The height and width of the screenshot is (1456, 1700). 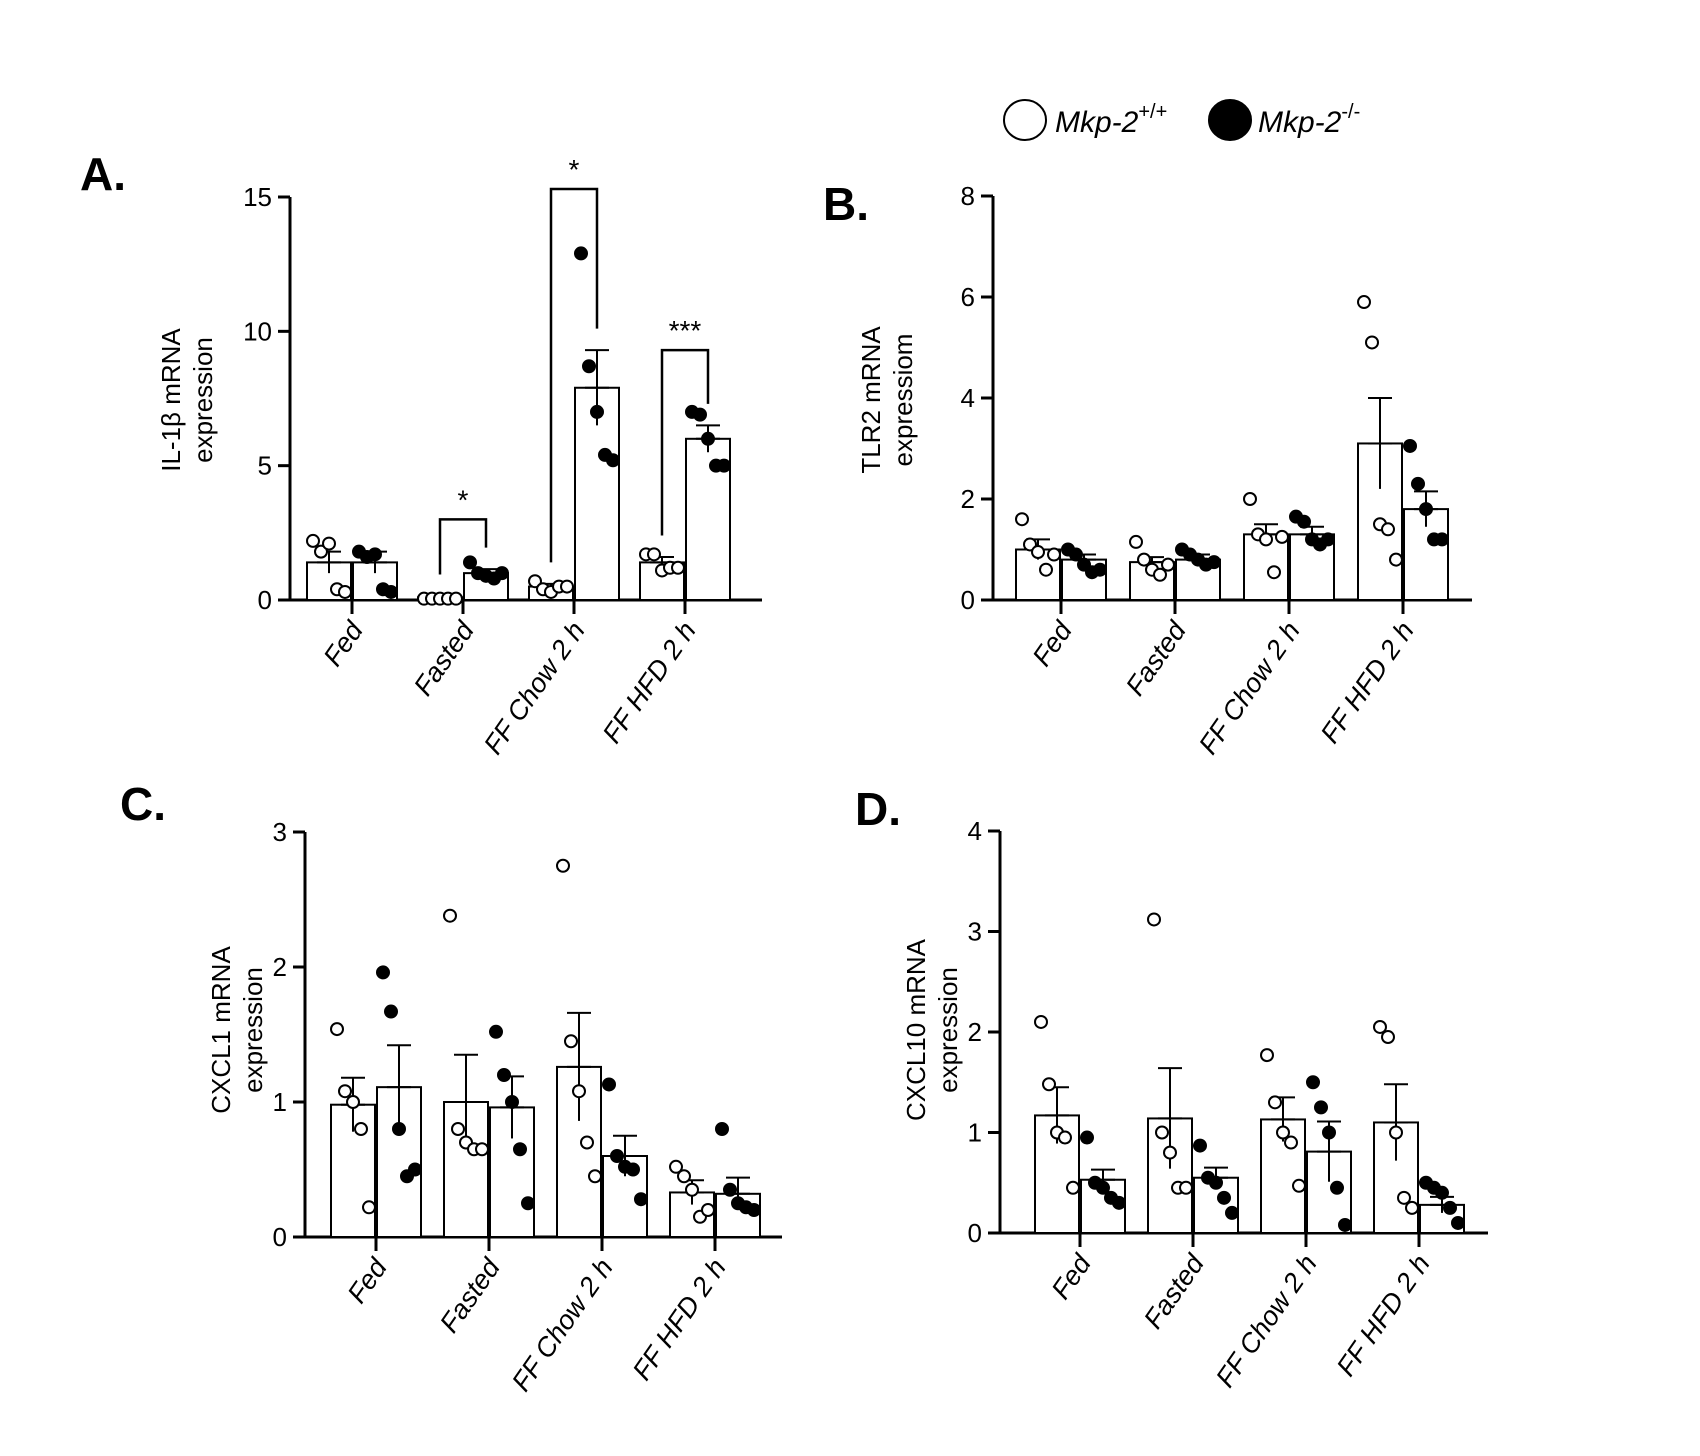 I want to click on y-tick-label: 0, so click(x=975, y=1233).